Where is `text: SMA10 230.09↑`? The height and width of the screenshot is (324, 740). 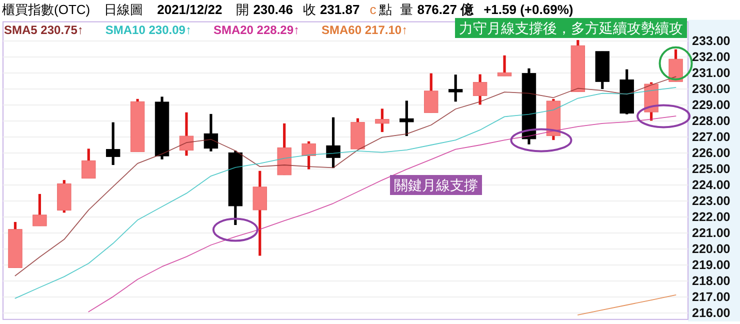
text: SMA10 230.09↑ is located at coordinates (148, 30).